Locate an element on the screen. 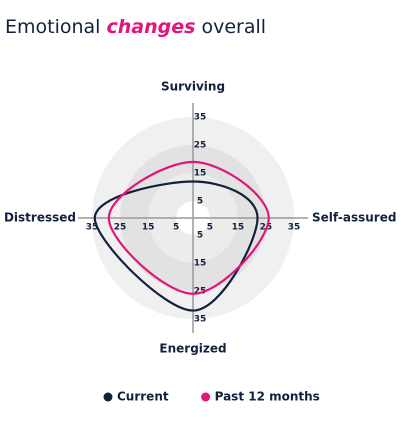 The height and width of the screenshot is (427, 401). axis-label: Distressed is located at coordinates (40, 218).